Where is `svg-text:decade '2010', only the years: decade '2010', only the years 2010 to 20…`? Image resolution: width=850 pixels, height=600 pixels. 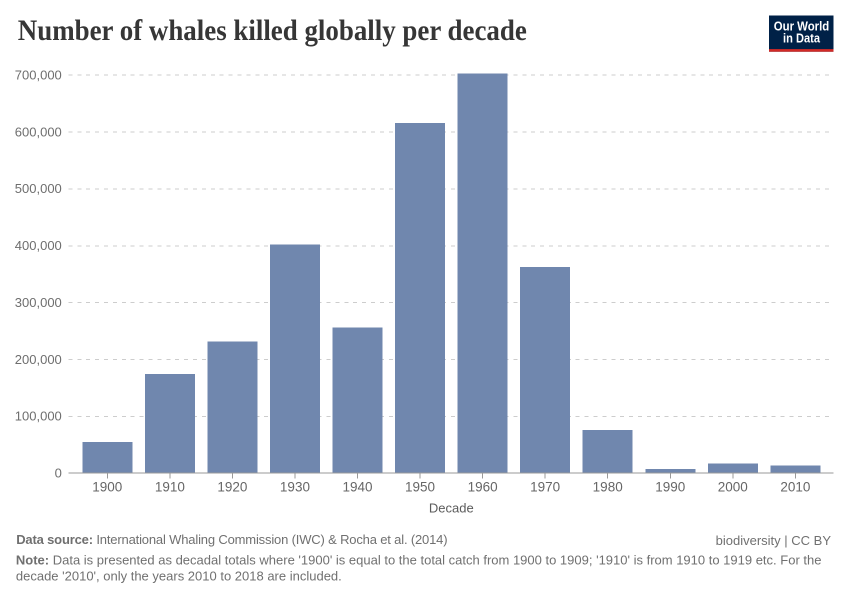
svg-text:decade '2010', only the years: decade '2010', only the years 2010 to 20… is located at coordinates (179, 576).